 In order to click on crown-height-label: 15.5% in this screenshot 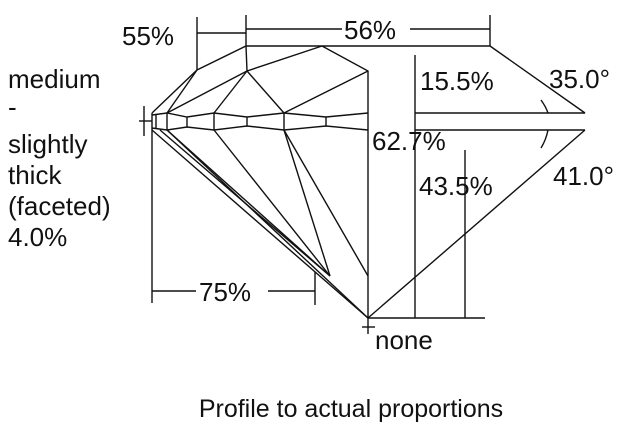, I will do `click(457, 81)`.